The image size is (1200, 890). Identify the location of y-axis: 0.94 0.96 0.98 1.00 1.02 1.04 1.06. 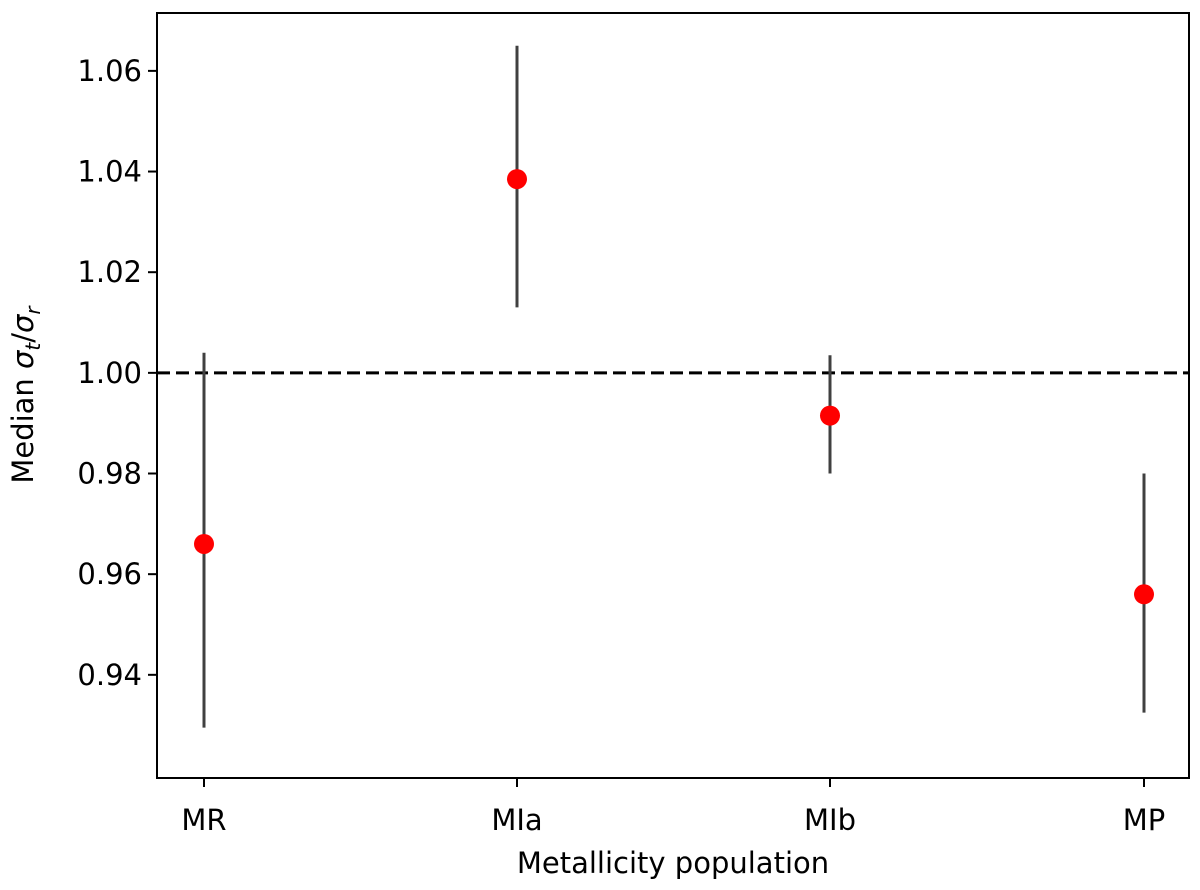
(117, 373).